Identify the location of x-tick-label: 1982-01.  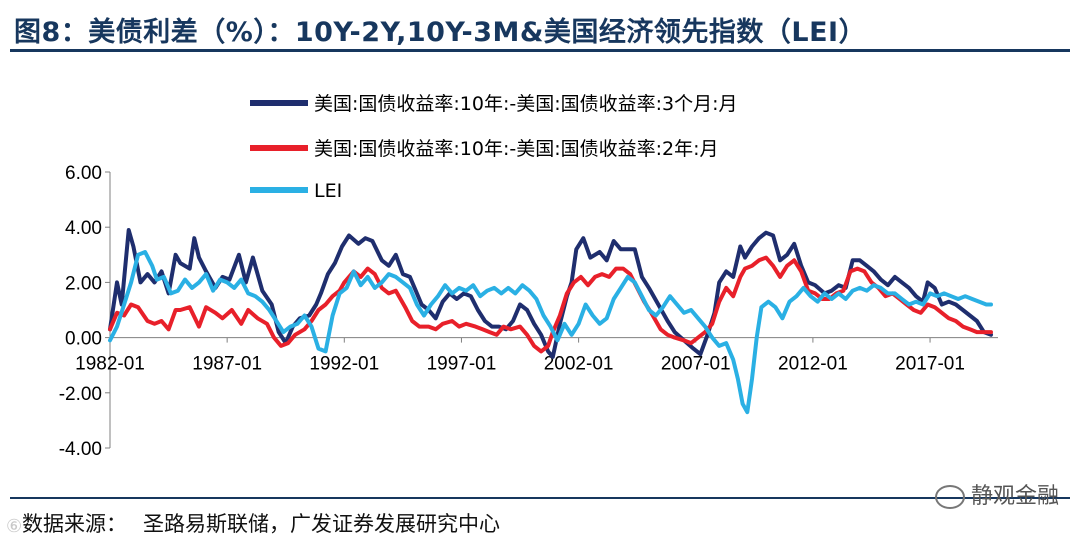
(110, 364).